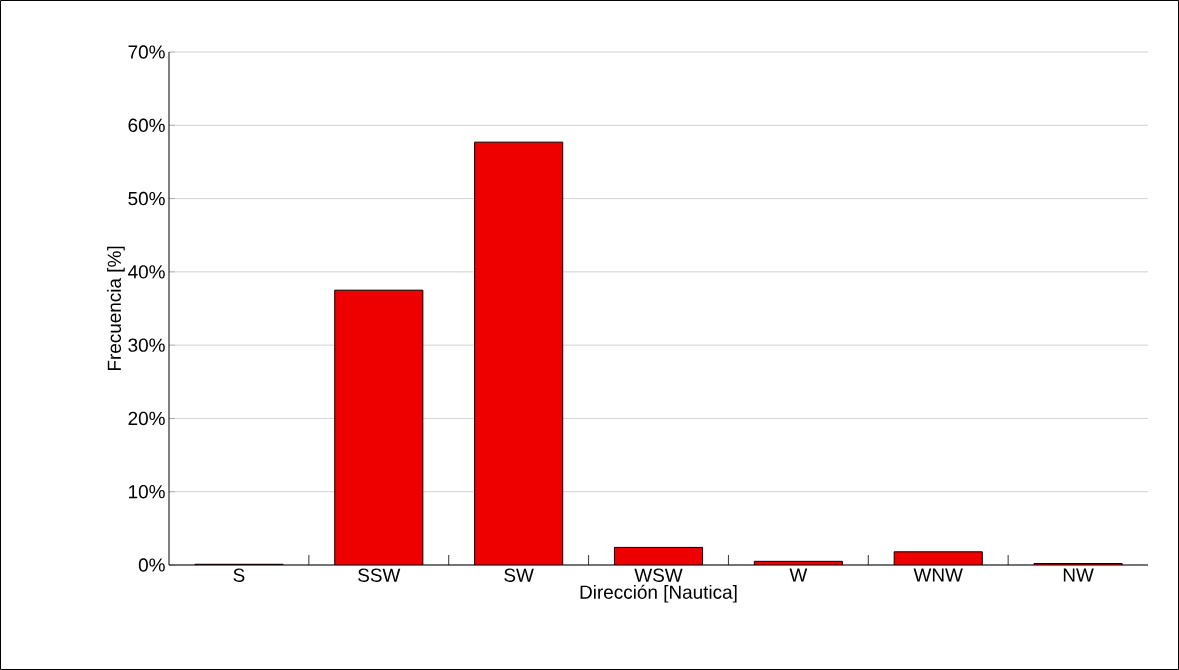 This screenshot has height=670, width=1179. I want to click on x-axis-title: Dirección [Nautica], so click(658, 593).